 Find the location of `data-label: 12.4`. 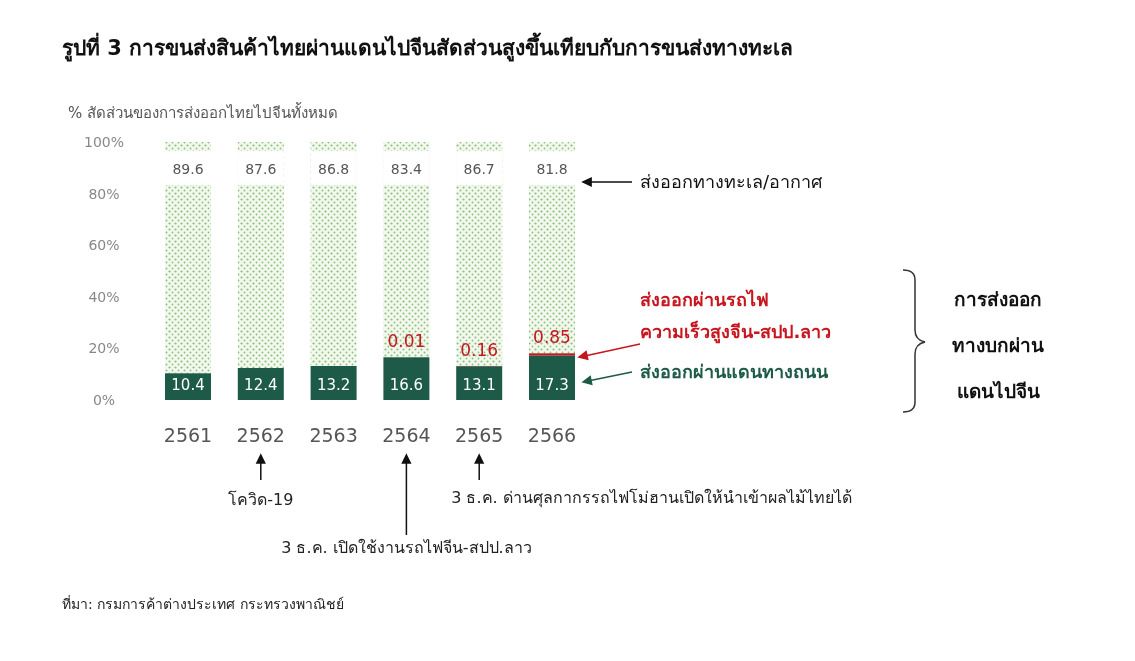

data-label: 12.4 is located at coordinates (261, 385).